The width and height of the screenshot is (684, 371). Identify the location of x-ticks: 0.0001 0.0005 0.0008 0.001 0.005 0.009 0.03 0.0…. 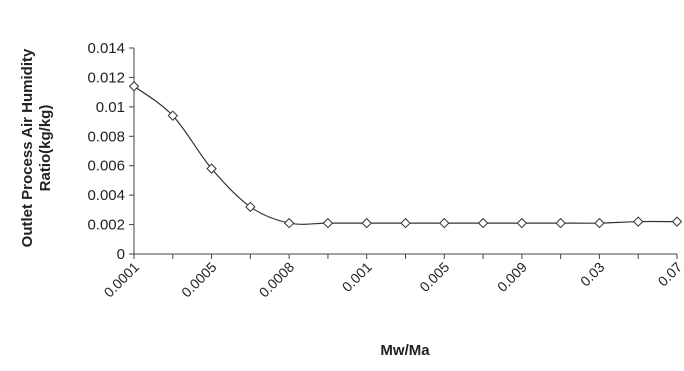
(392, 277).